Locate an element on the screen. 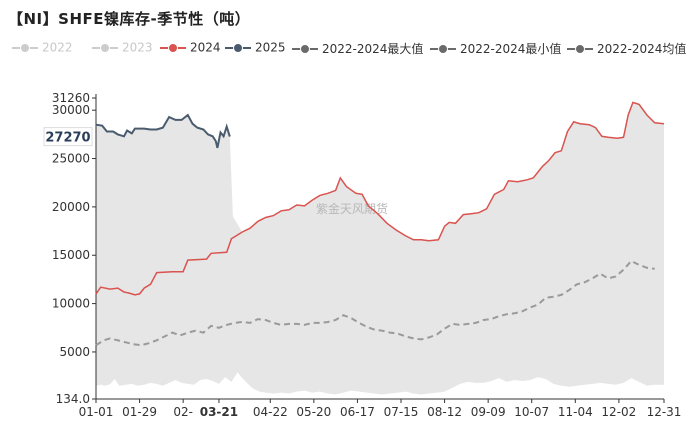 This screenshot has width=700, height=425. legend-item-2022-2024均值: 2022-2024均值 is located at coordinates (626, 49).